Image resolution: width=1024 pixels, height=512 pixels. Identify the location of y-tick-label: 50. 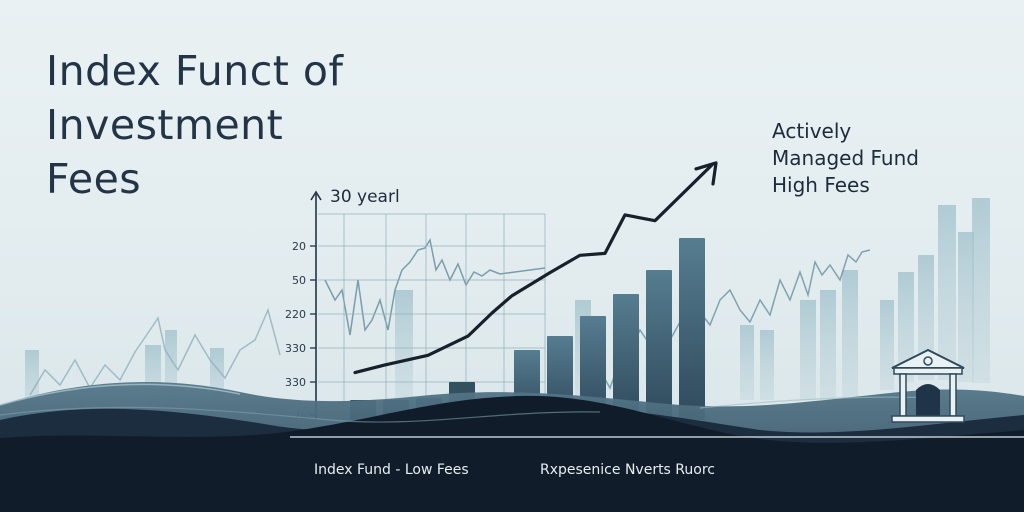
(299, 280).